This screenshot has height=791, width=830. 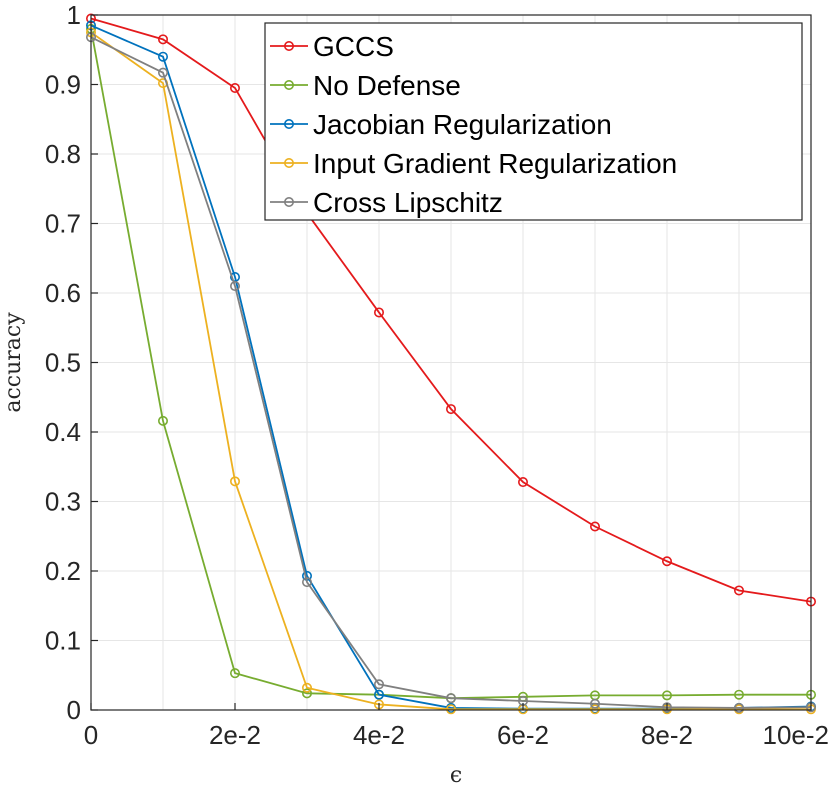 I want to click on x-tick-label: 8e-2, so click(x=667, y=735).